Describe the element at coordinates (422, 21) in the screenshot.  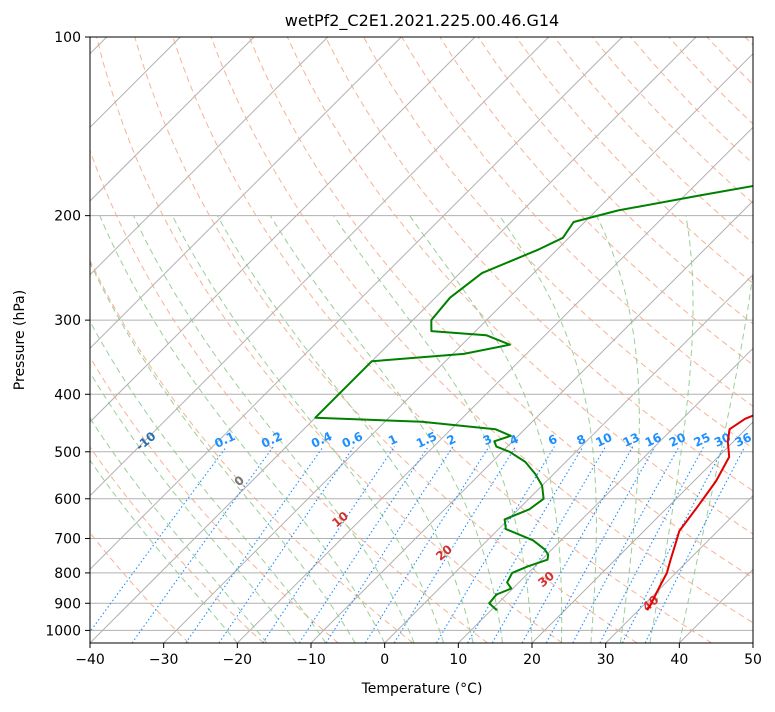
I see `chart-title: wetPf2_C2E1.2021.225.00.46.G14` at that location.